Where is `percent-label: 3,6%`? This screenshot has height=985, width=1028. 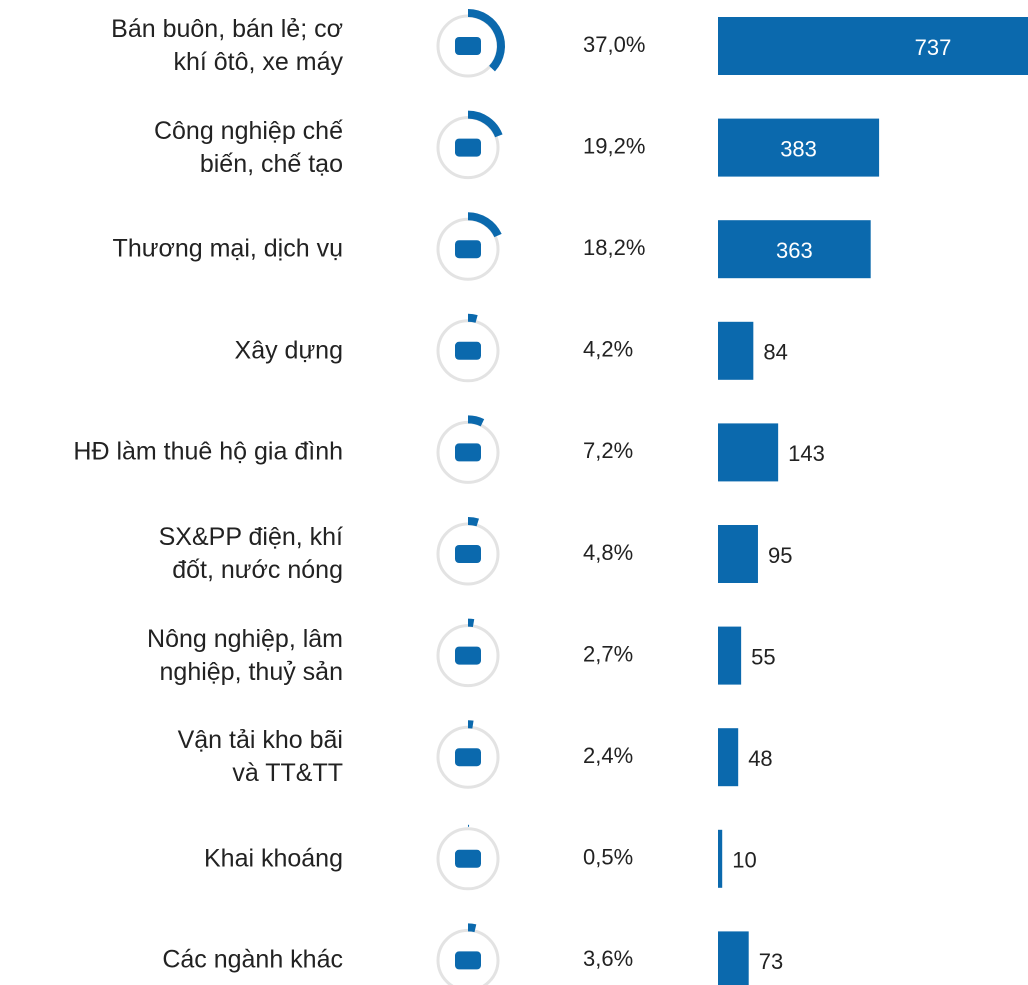 percent-label: 3,6% is located at coordinates (608, 958).